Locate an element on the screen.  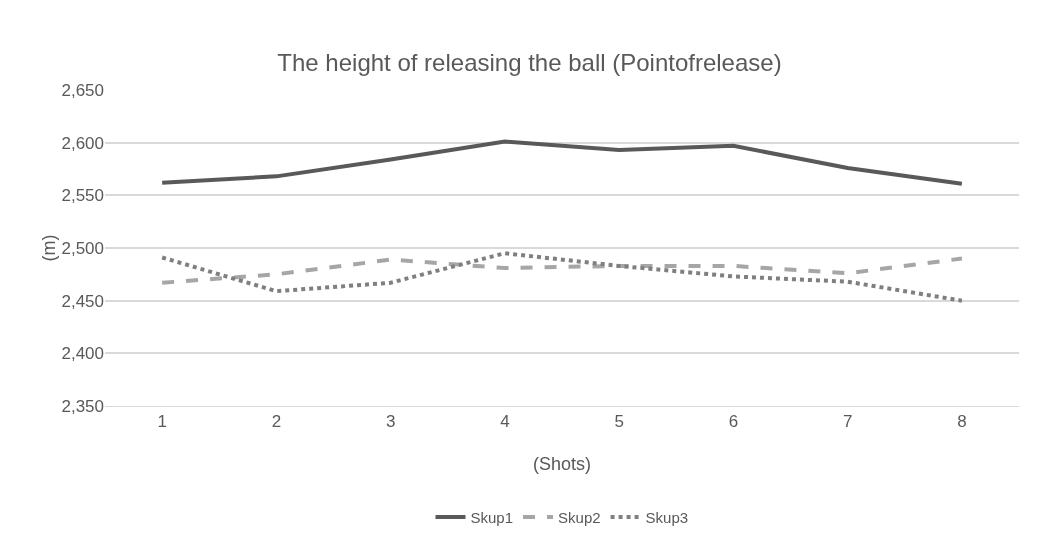
chart-title: The height of releasing the ball (Pointofrelease) is located at coordinates (529, 63).